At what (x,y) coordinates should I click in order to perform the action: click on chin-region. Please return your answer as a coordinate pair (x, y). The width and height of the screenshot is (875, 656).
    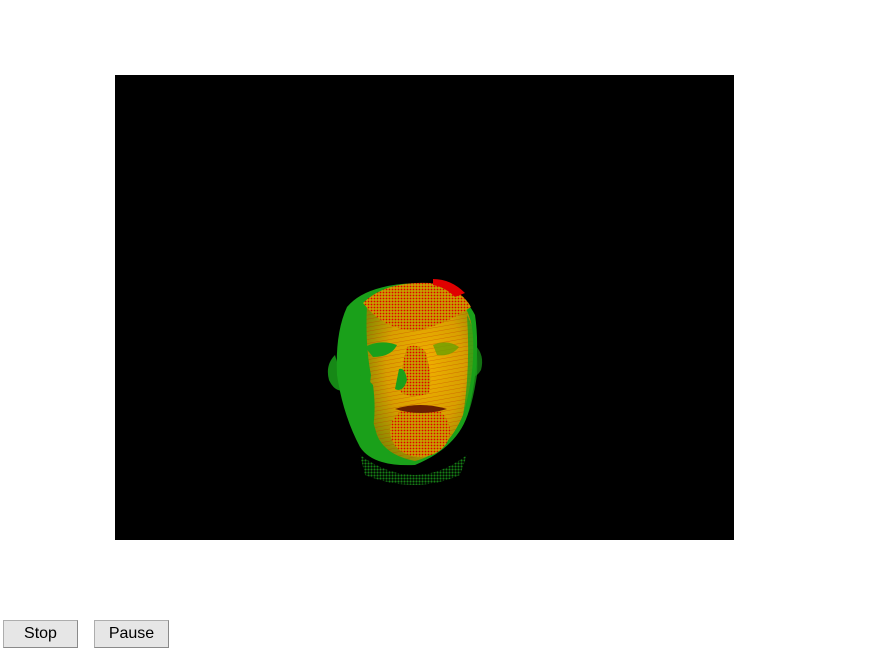
    Looking at the image, I should click on (420, 431).